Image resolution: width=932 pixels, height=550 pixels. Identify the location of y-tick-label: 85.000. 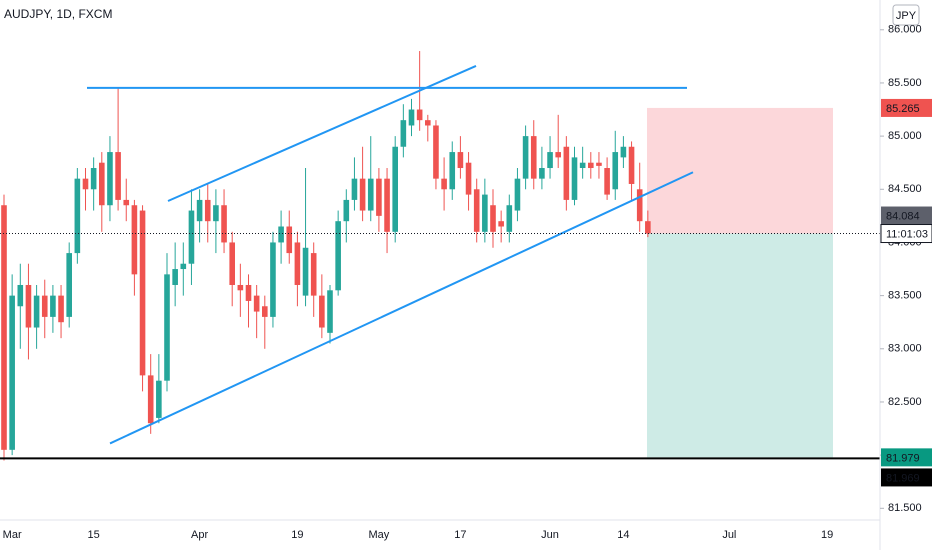
(905, 136).